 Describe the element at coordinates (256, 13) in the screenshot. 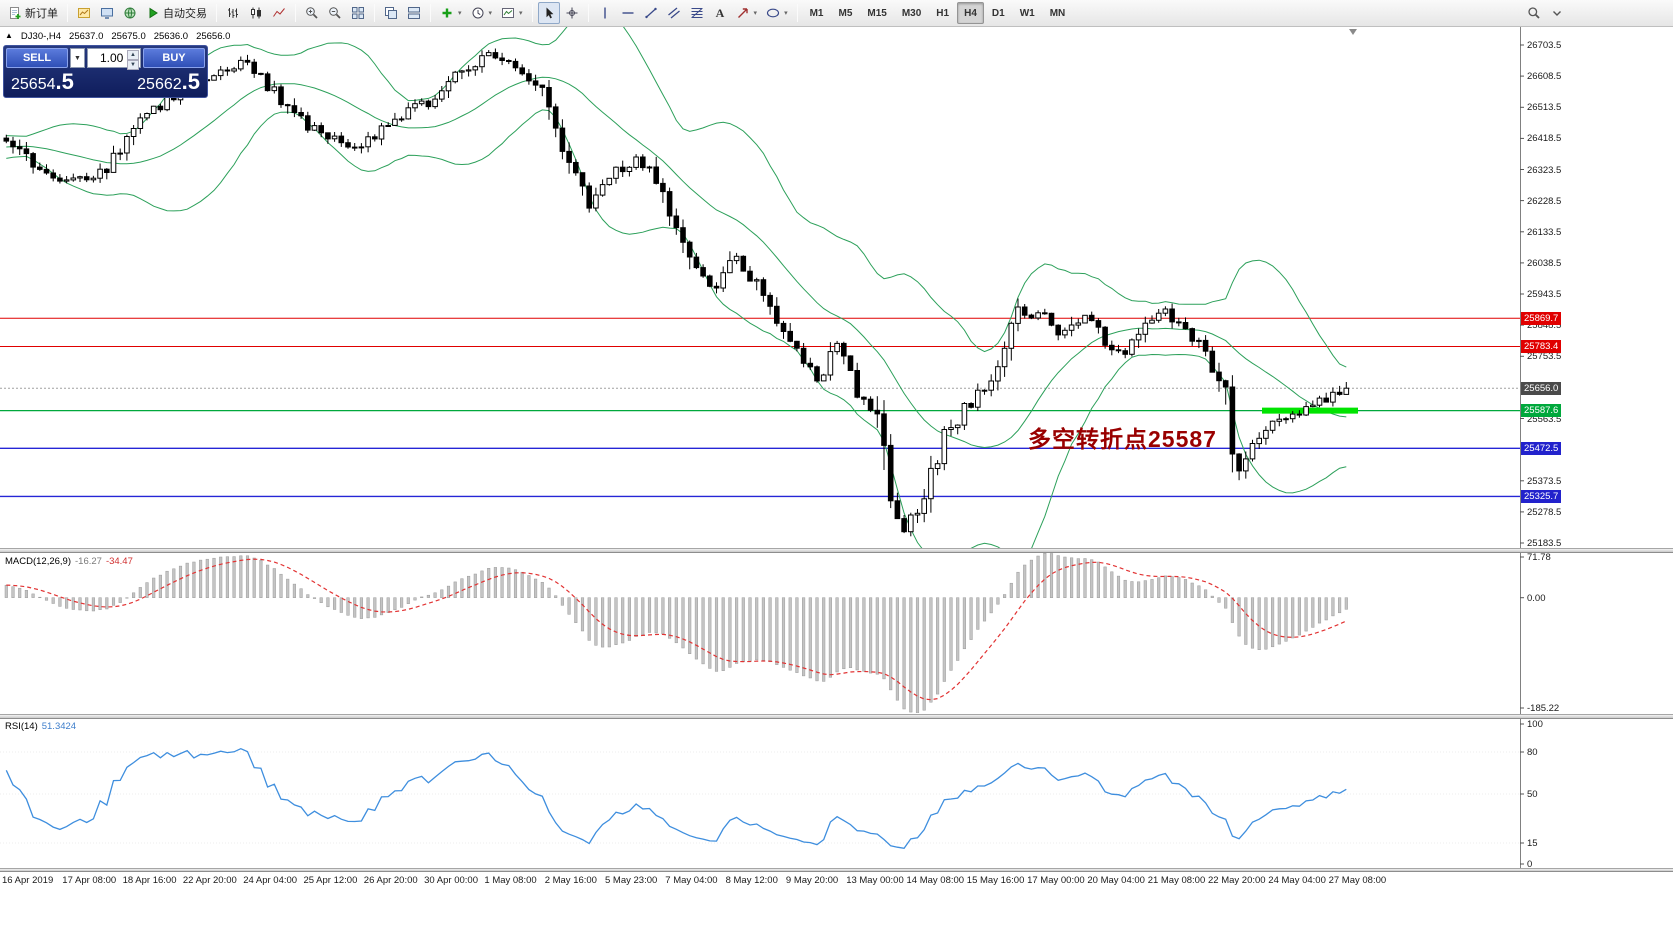

I see `candlestick-chart-button` at that location.